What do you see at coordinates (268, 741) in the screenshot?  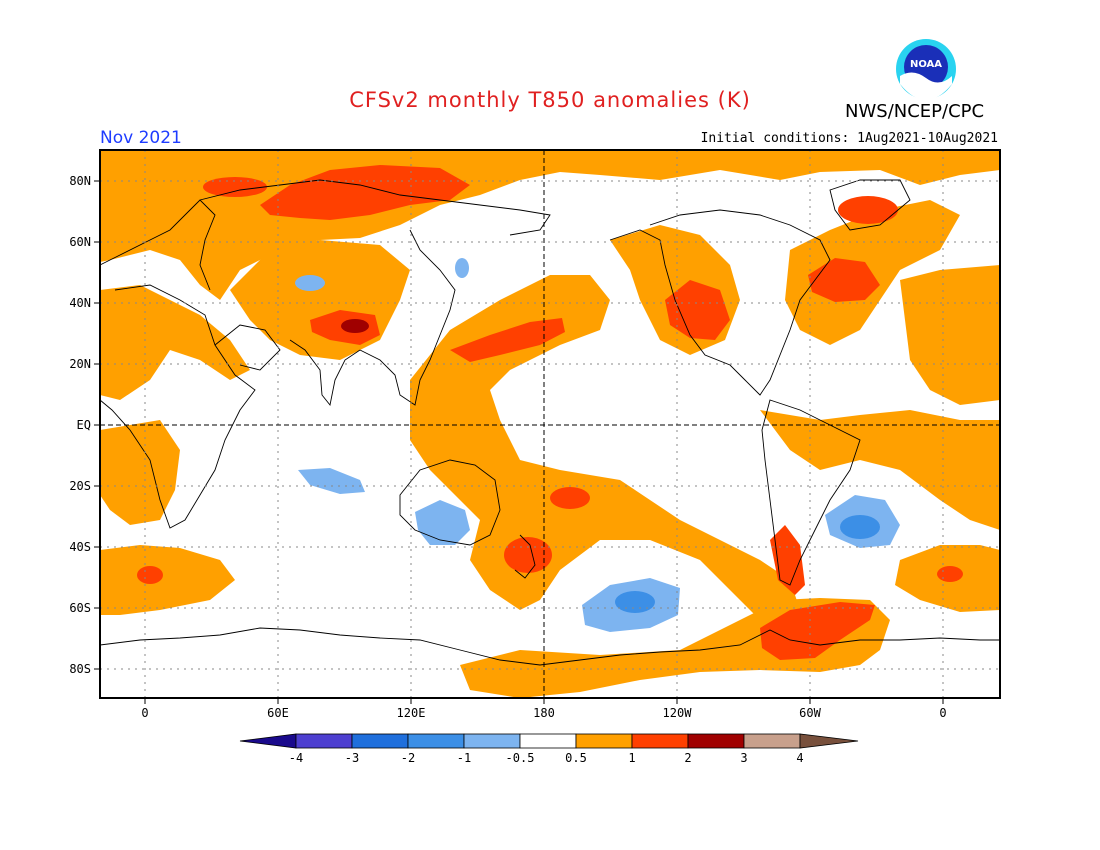 I see `colorbar-left-arrow` at bounding box center [268, 741].